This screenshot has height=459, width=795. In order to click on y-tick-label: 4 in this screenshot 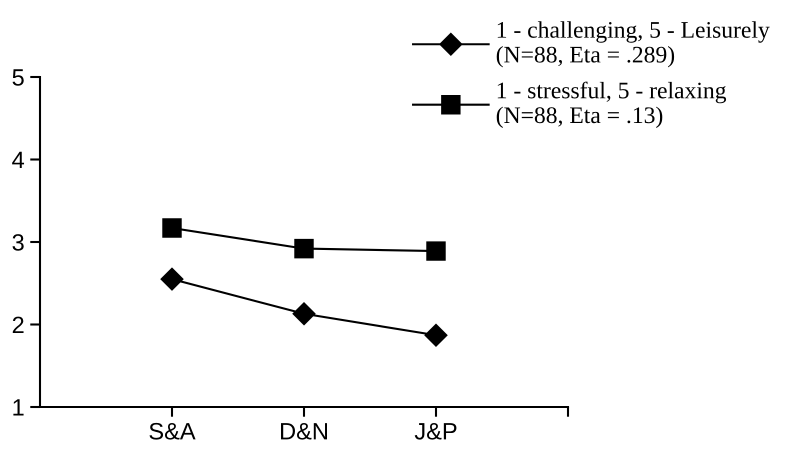, I will do `click(18, 160)`.